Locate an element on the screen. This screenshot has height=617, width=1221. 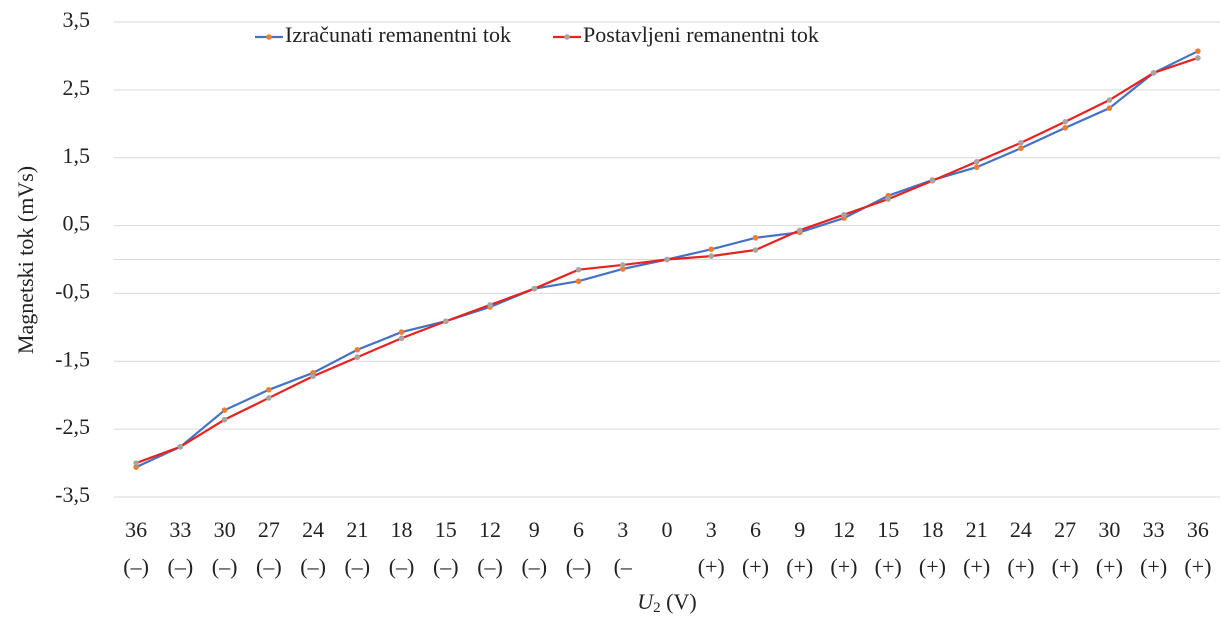
y-axis-title: Magnetski tok (mVs) is located at coordinates (25, 260).